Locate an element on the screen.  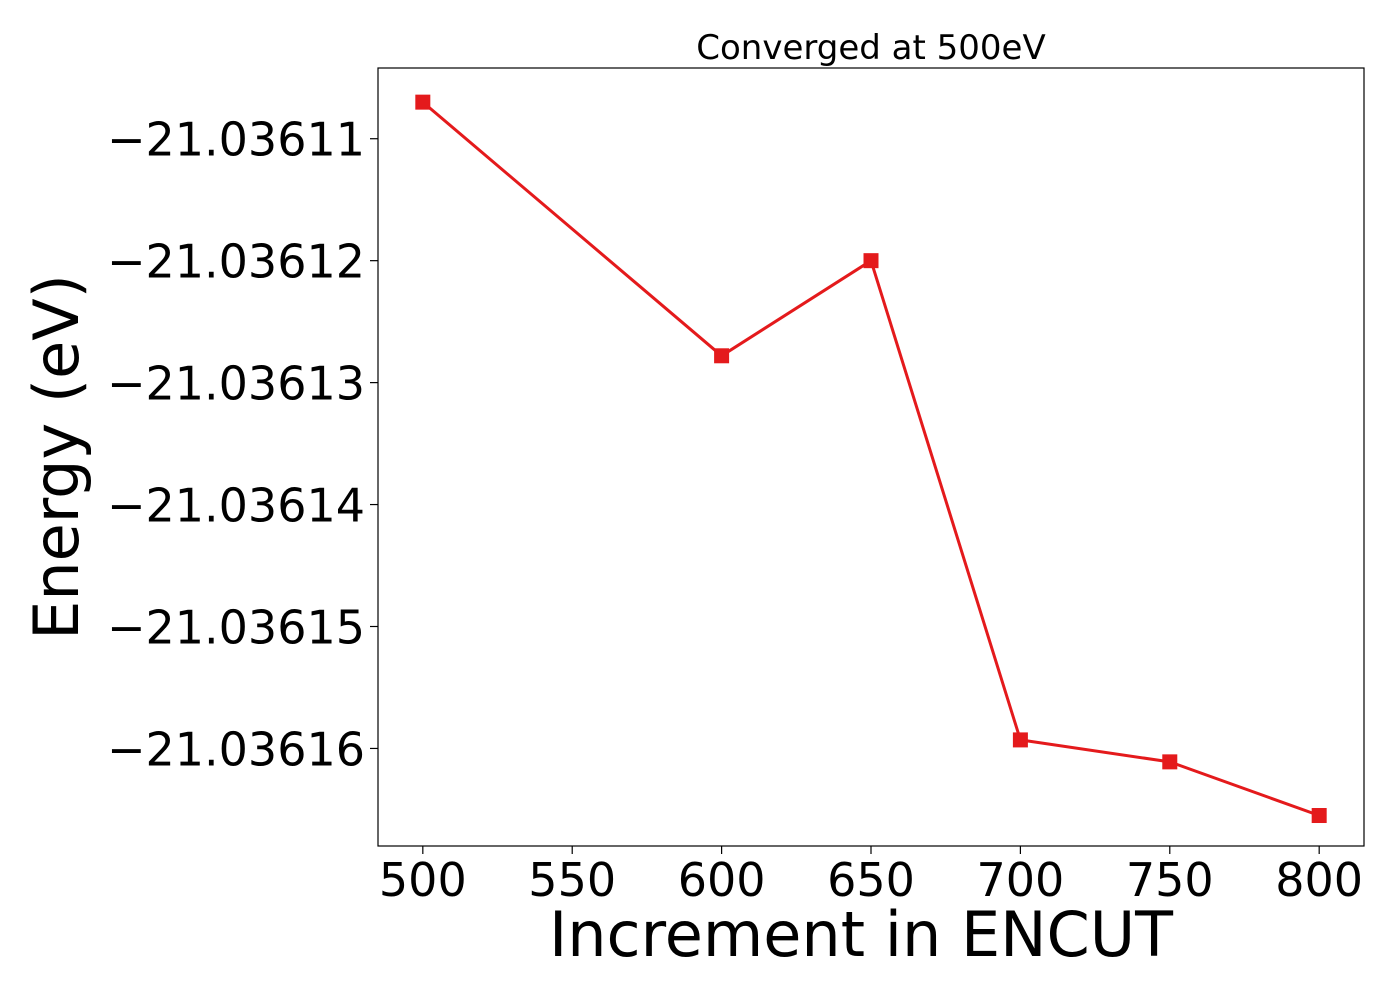
x-tick-label-650: 650 is located at coordinates (871, 880).